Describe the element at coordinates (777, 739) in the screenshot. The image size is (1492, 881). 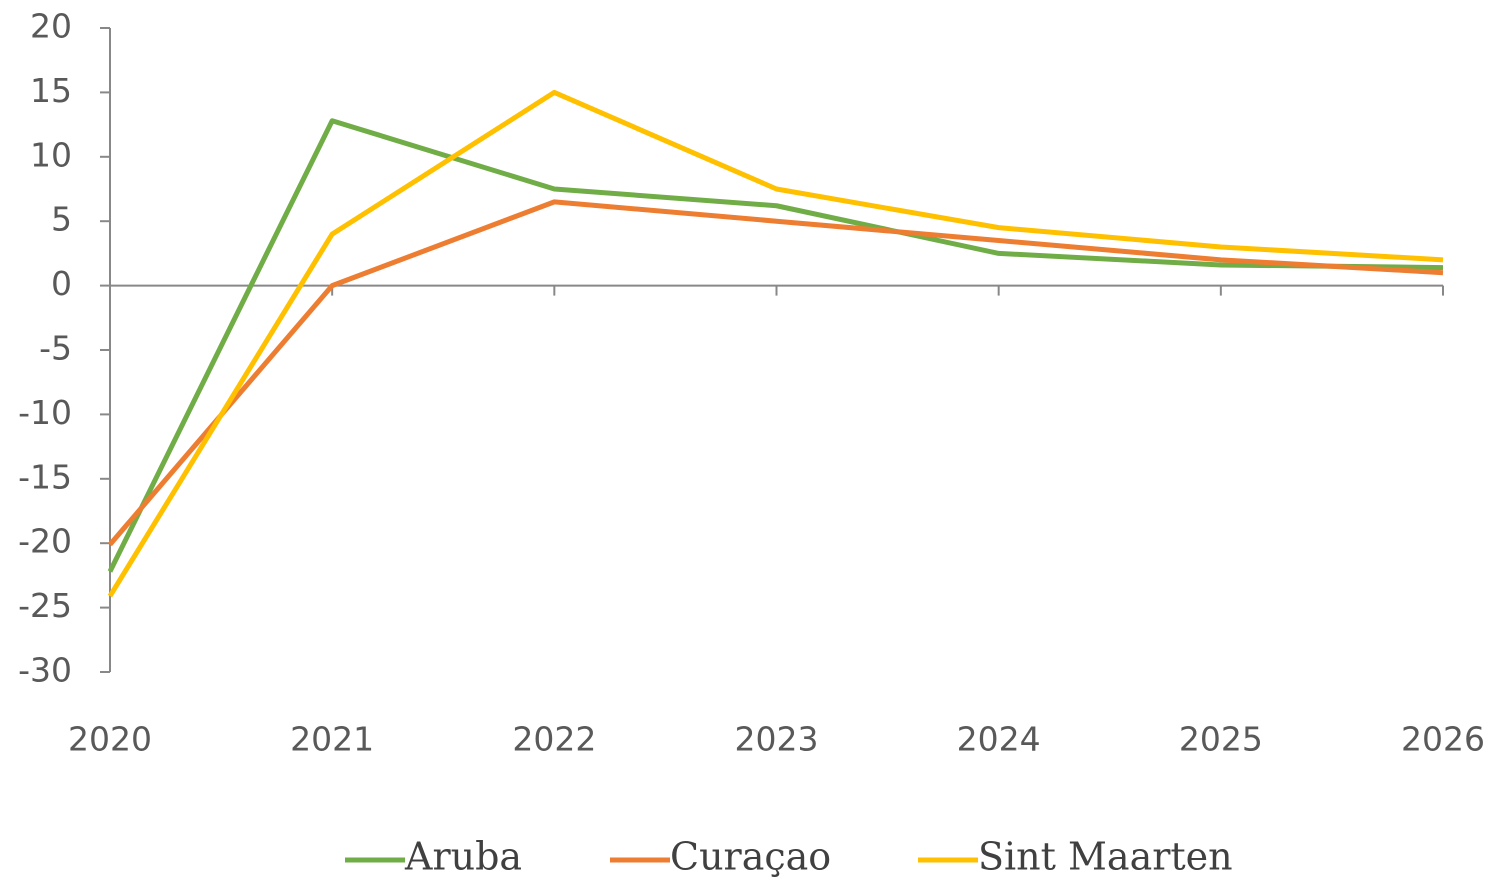
I see `x-tick-label: 2023` at that location.